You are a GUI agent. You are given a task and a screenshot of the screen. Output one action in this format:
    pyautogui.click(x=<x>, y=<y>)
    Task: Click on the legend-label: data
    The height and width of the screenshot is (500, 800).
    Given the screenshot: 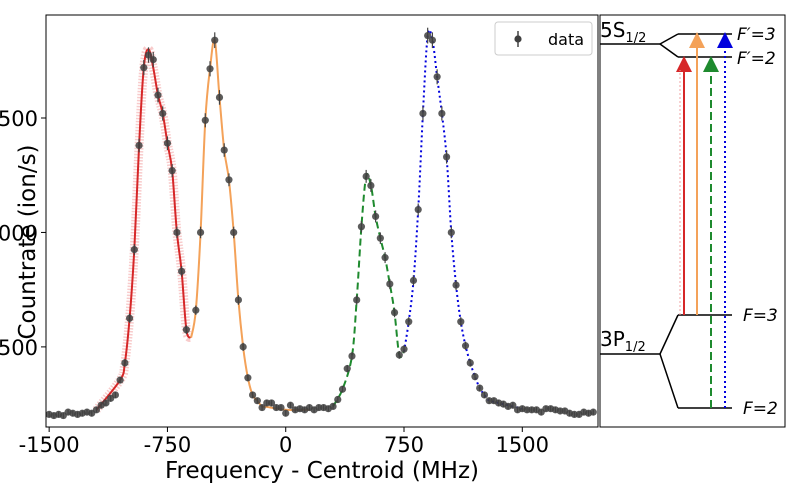 What is the action you would take?
    pyautogui.click(x=566, y=39)
    